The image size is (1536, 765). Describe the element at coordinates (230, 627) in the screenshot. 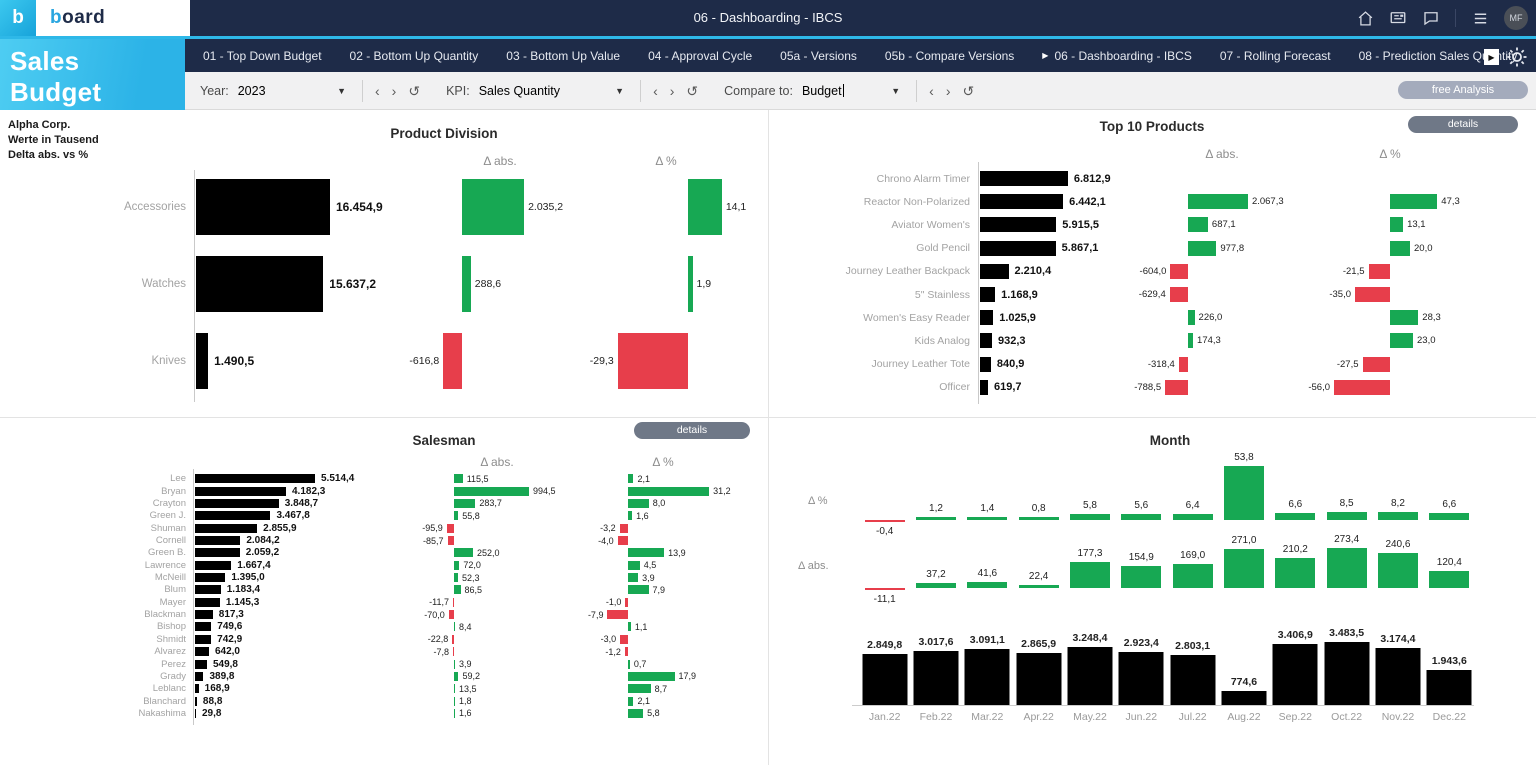

I see `value-label: 749,6` at that location.